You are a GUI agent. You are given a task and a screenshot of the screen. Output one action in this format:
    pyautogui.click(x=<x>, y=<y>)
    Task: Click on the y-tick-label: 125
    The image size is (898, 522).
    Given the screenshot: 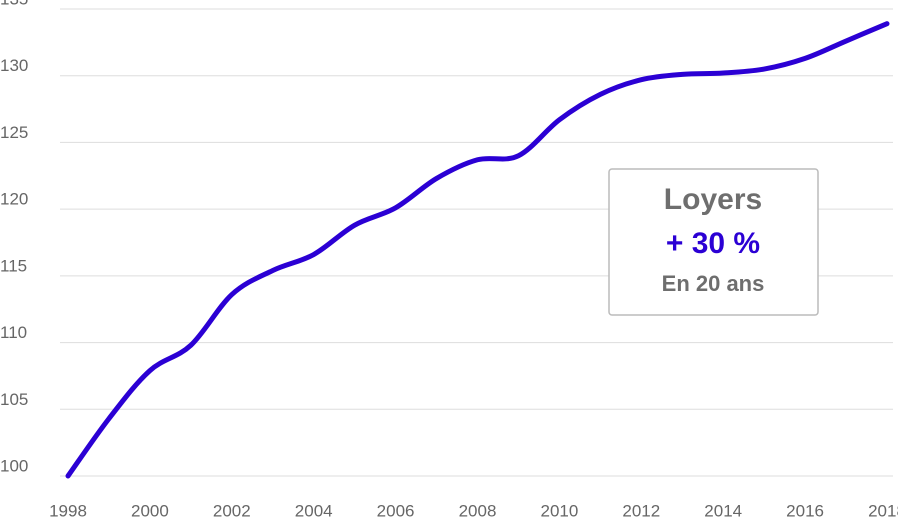 What is the action you would take?
    pyautogui.click(x=14, y=132)
    